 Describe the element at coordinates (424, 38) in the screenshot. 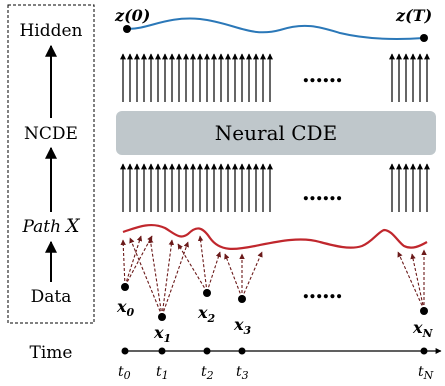

I see `hidden-end-point` at that location.